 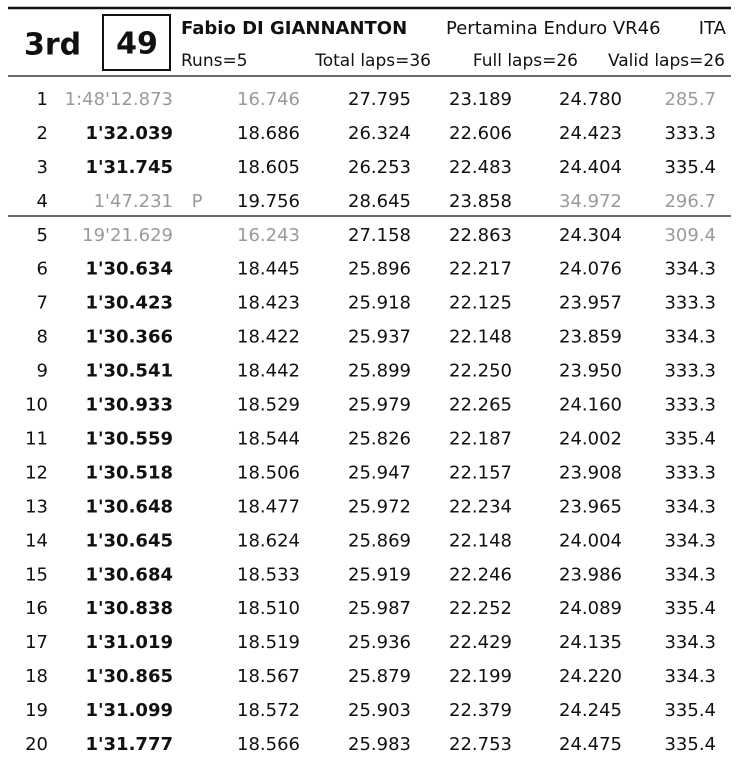 What do you see at coordinates (42, 201) in the screenshot?
I see `cell-lap: 4` at bounding box center [42, 201].